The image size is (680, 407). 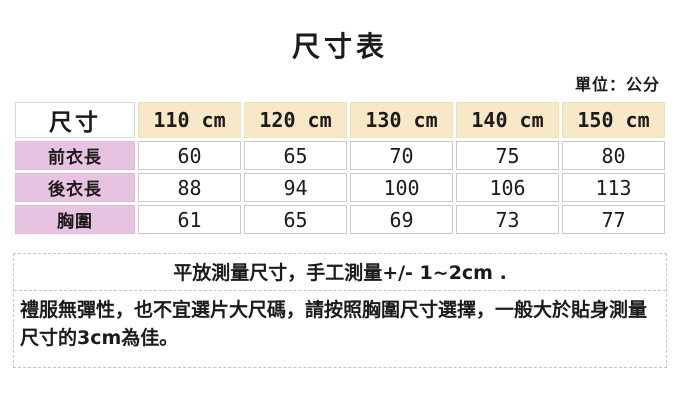 I want to click on page-title: 尺寸表, so click(x=339, y=46).